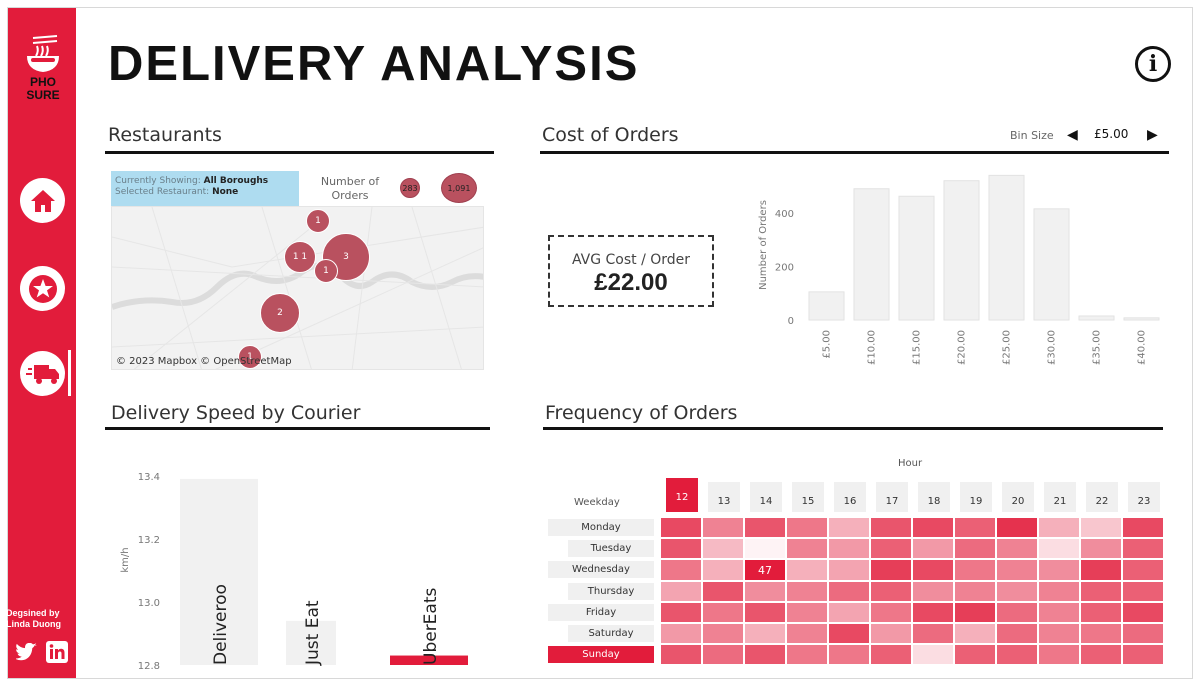 This screenshot has width=1200, height=686. Describe the element at coordinates (280, 313) in the screenshot. I see `map-bubble: 2` at that location.